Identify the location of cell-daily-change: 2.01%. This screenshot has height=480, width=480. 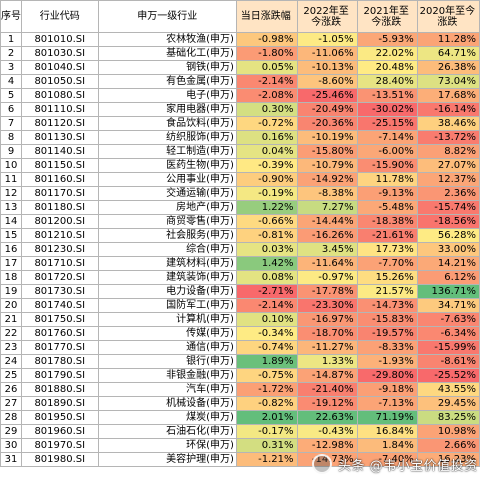
(266, 417).